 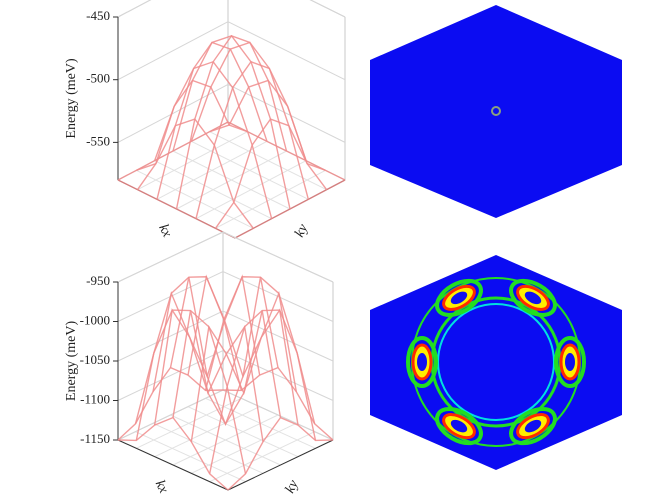 I want to click on z-tick-label: -1100, so click(x=95, y=398).